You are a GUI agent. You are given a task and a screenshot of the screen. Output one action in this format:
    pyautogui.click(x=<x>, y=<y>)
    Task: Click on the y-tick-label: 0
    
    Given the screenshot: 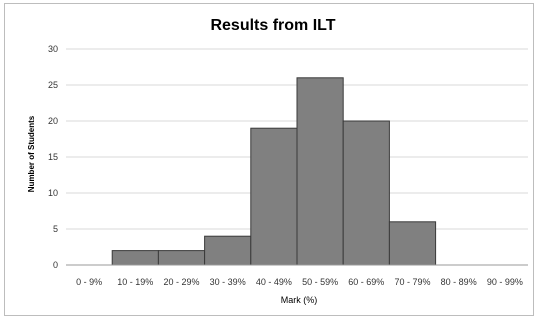 What is the action you would take?
    pyautogui.click(x=55, y=265)
    